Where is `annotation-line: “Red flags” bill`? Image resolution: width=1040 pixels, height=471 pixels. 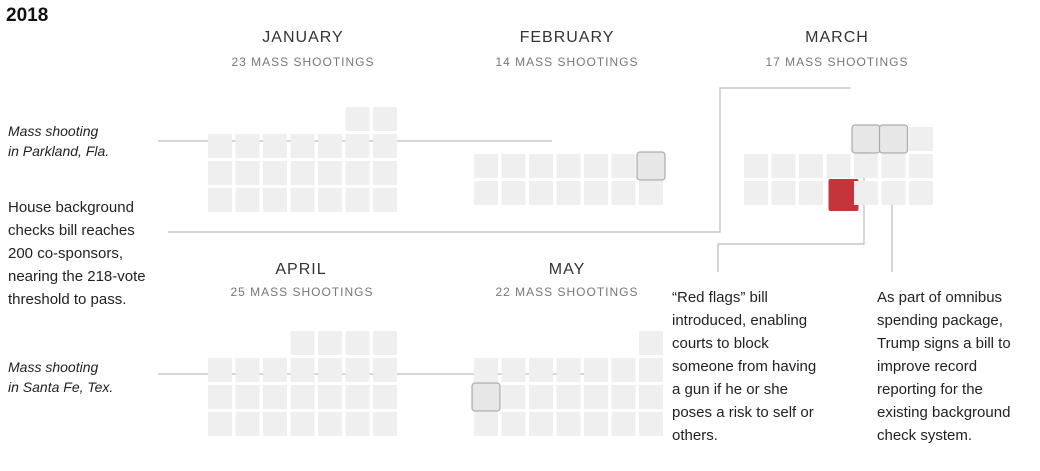 annotation-line: “Red flags” bill is located at coordinates (720, 297).